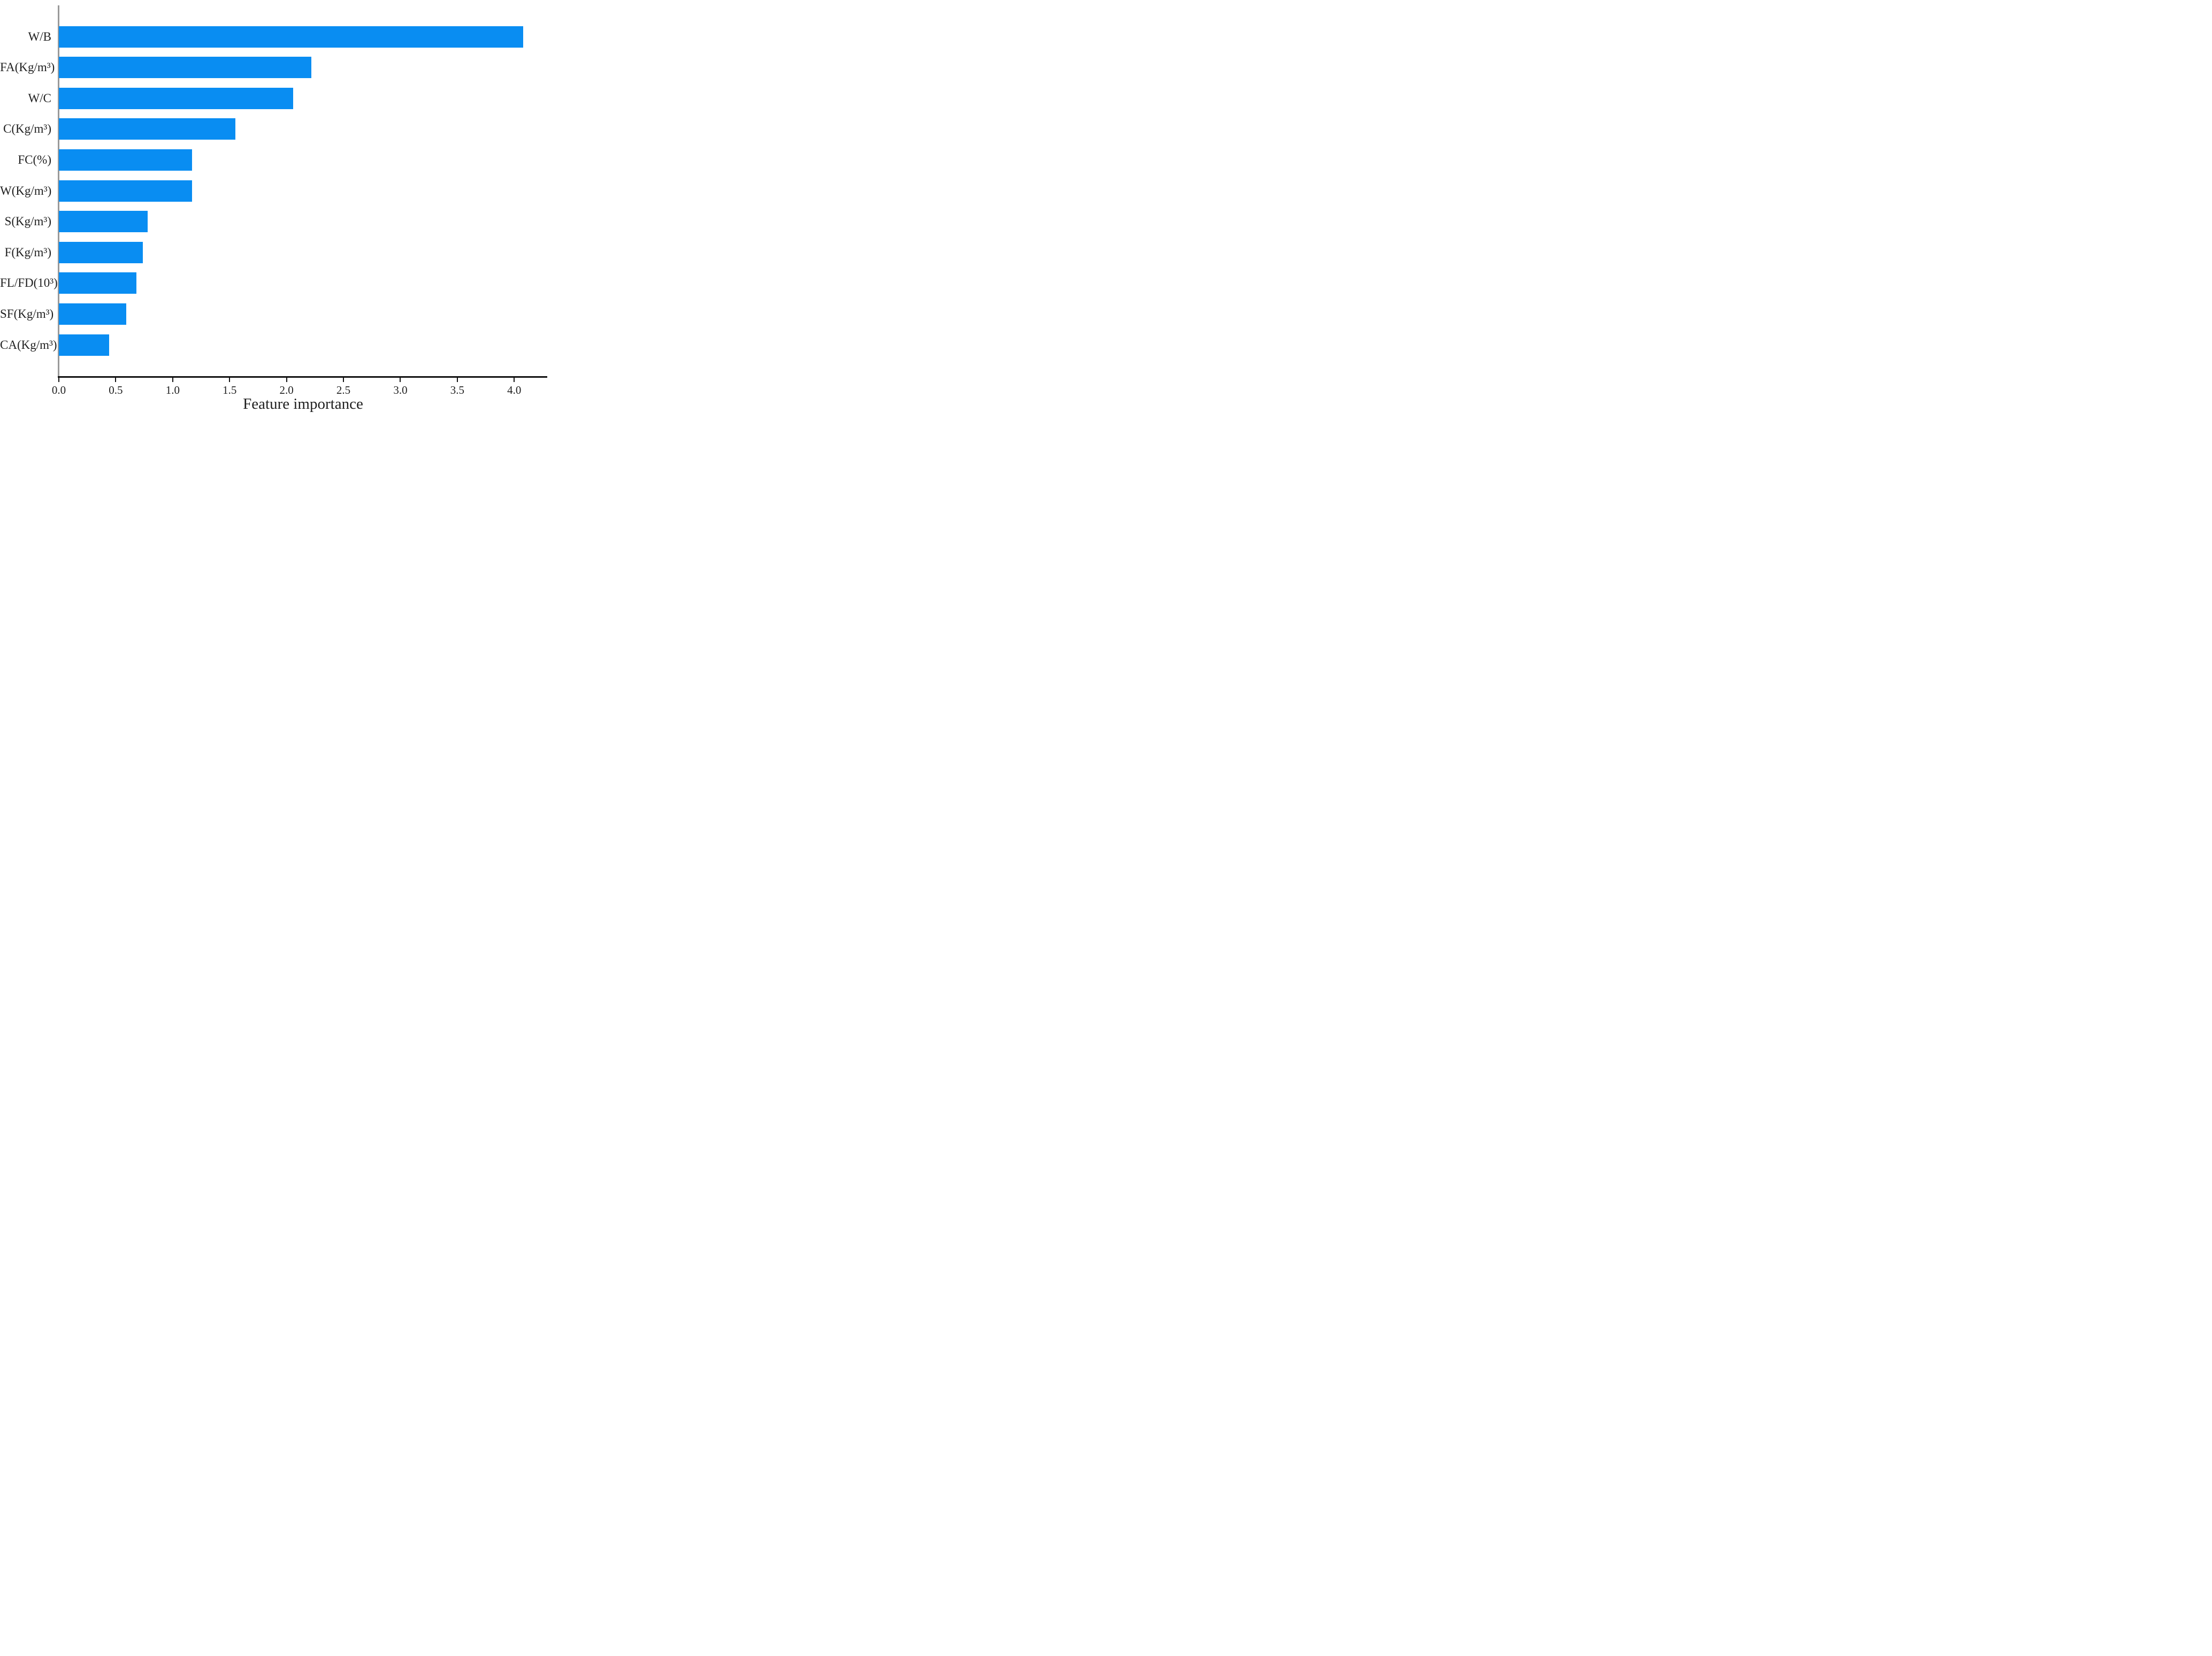  Describe the element at coordinates (292, 37) in the screenshot. I see `bar-wb` at that location.